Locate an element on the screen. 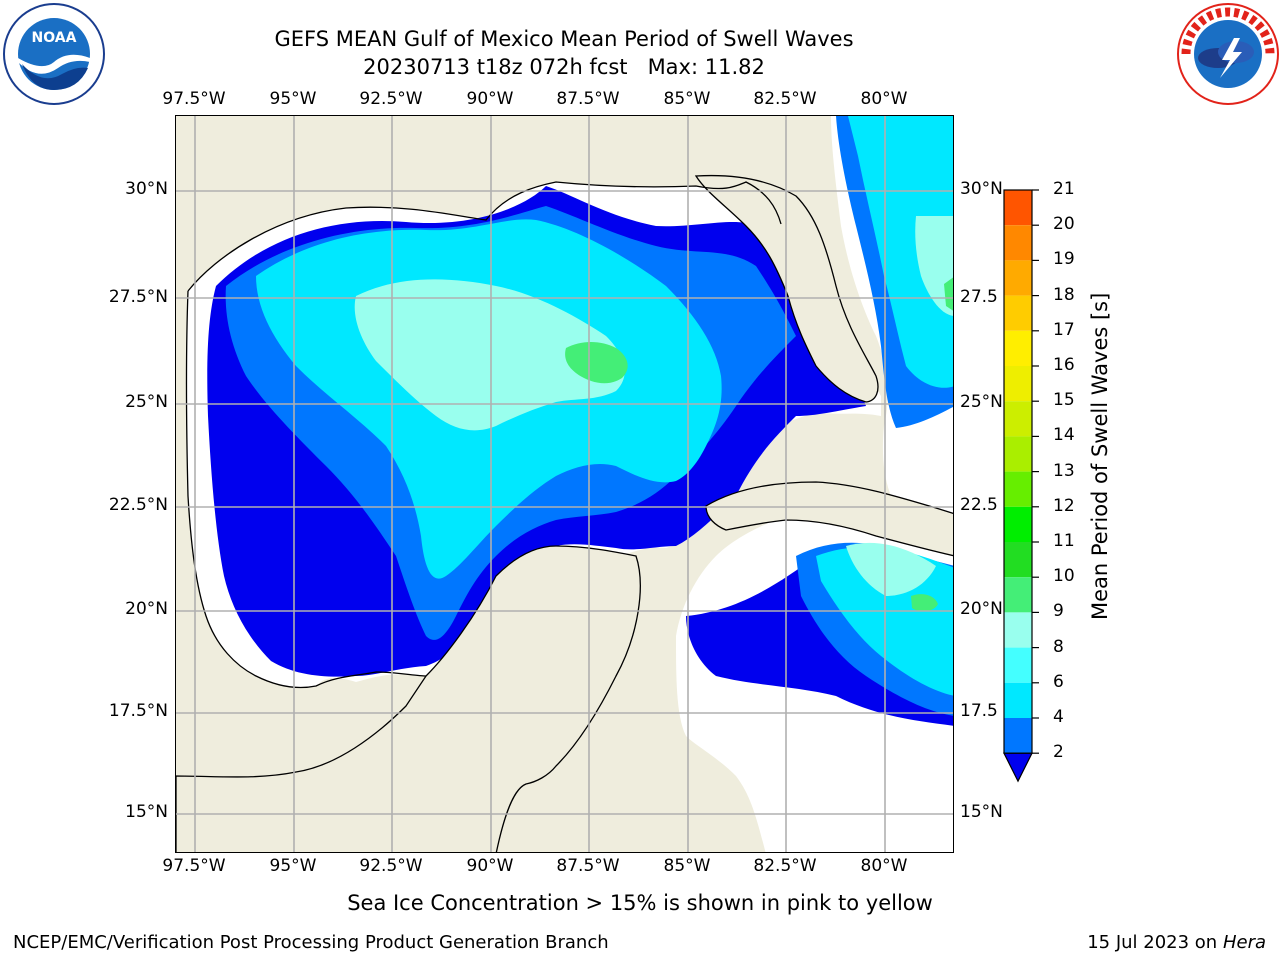 The image size is (1280, 960). colorbar-tick-label: 11 is located at coordinates (1064, 541).